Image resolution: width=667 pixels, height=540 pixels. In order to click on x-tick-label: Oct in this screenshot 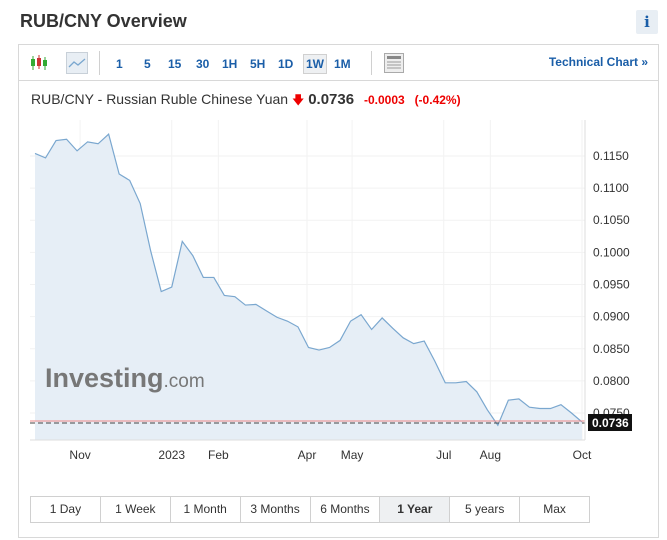, I will do `click(582, 455)`.